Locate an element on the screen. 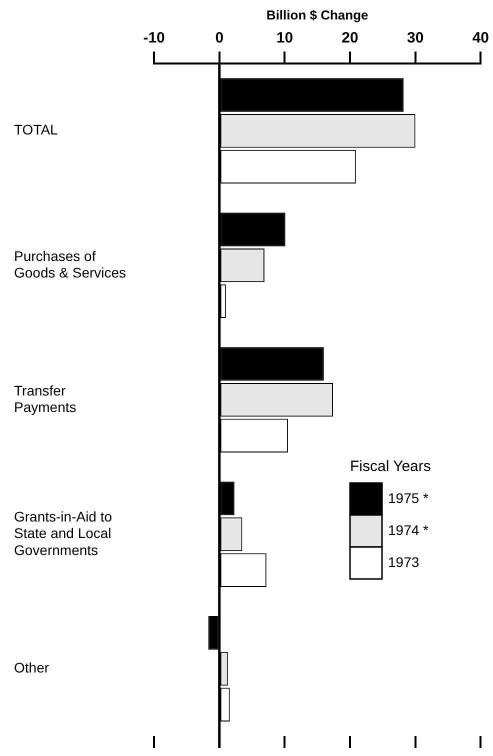 This screenshot has width=493, height=756. y-tick-label: Other is located at coordinates (32, 668).